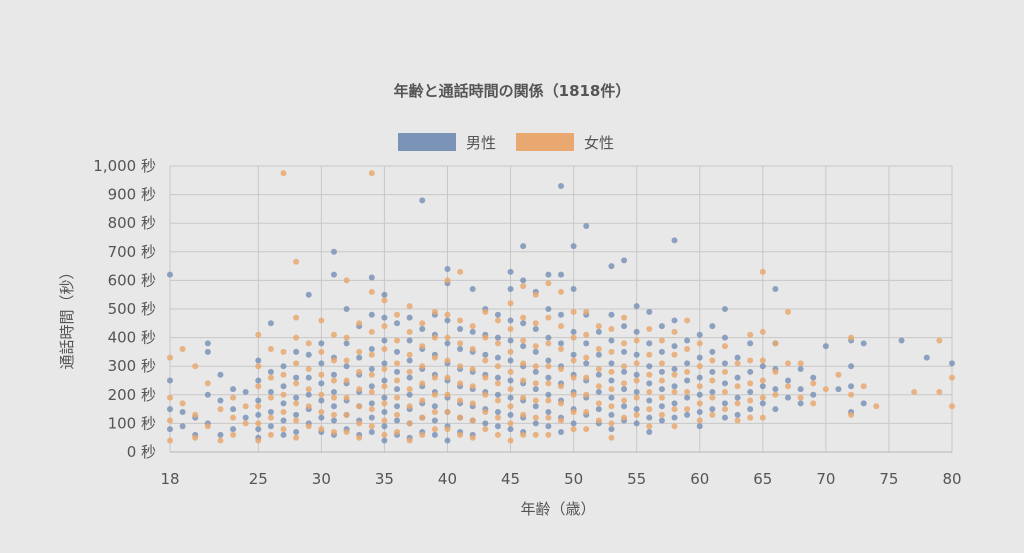 The image size is (1024, 553). I want to click on y-tick-label: 200 秒, so click(132, 395).